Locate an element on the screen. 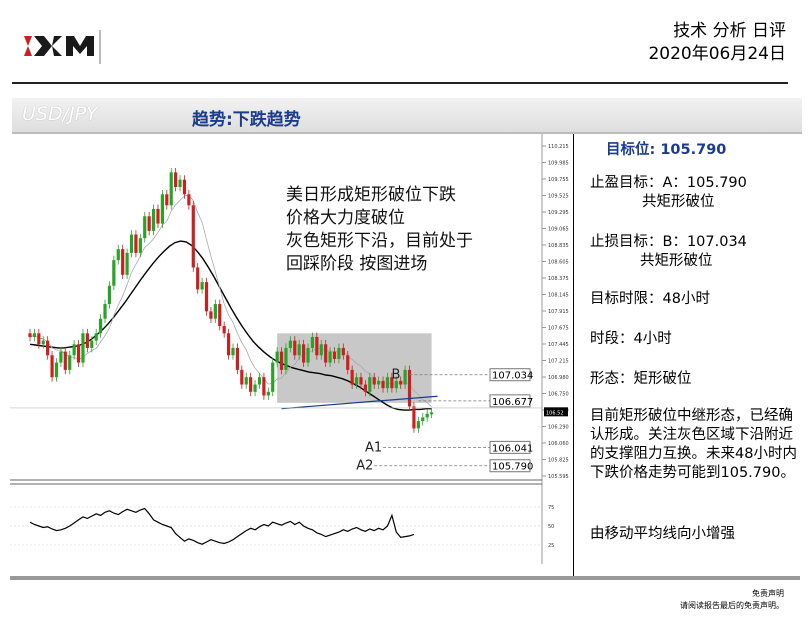 The image size is (812, 618). y-tick-label: 108.605 is located at coordinates (558, 263).